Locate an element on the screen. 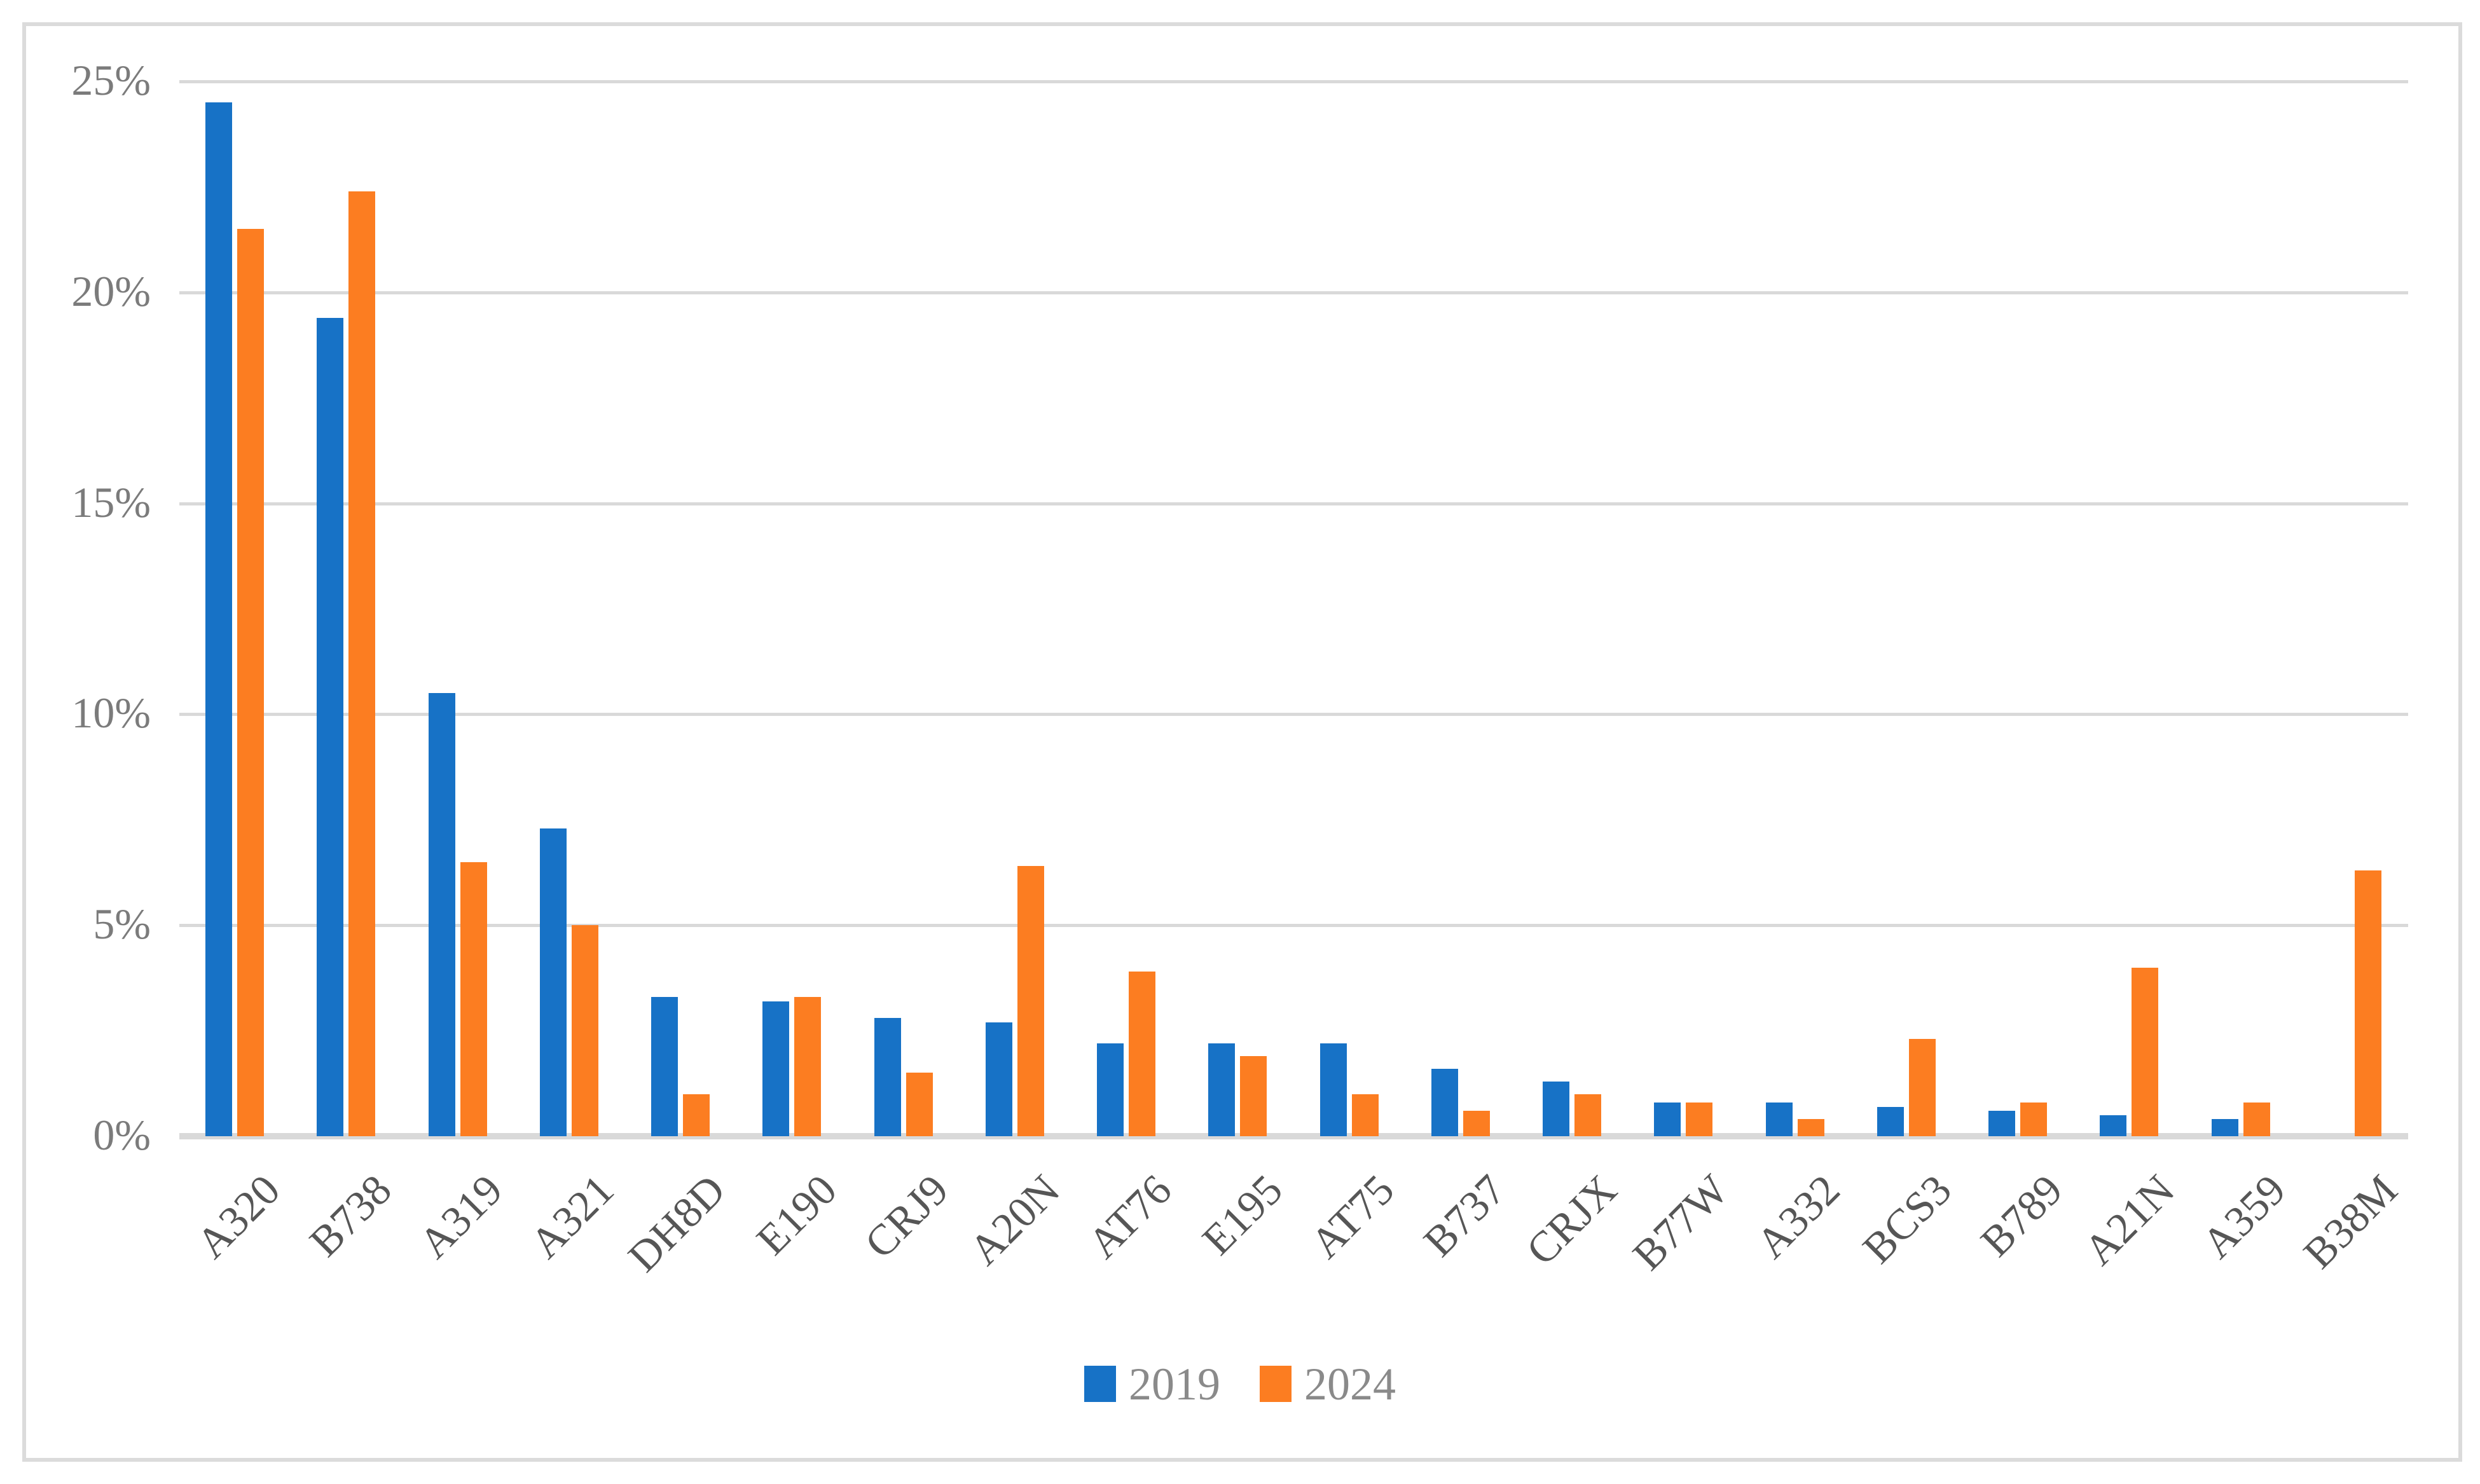 This screenshot has width=2480, height=1484. x-tick-label-A319: A319 is located at coordinates (460, 1216).